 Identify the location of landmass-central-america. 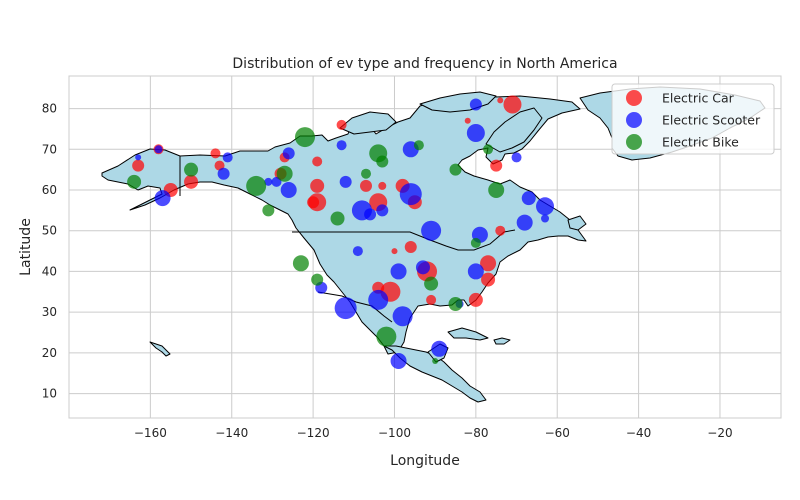
(435, 374).